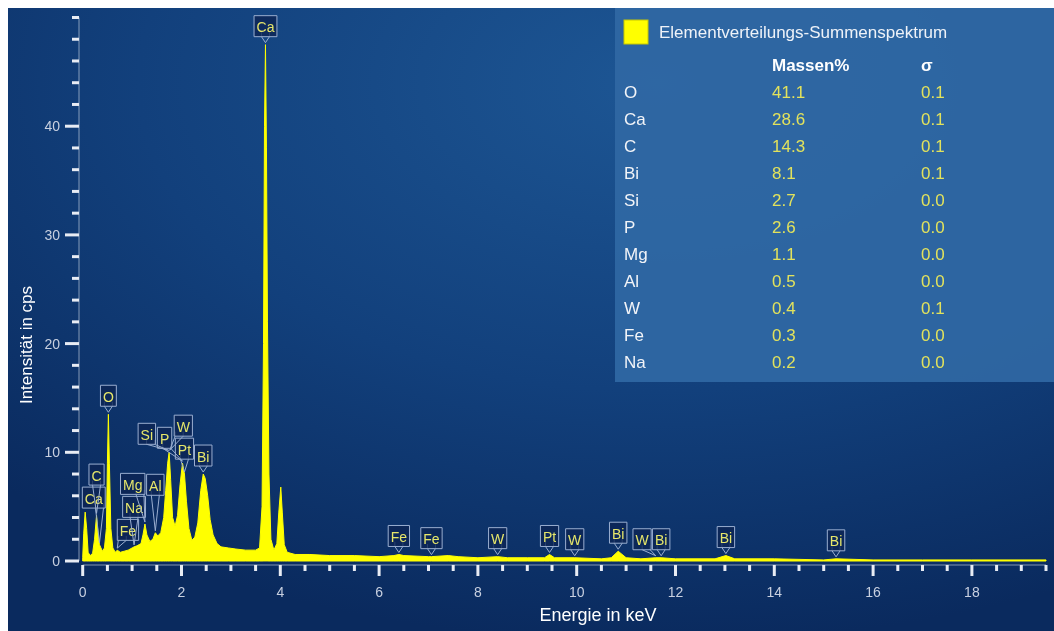 The image size is (1054, 631). Describe the element at coordinates (873, 592) in the screenshot. I see `x-tick-label: 16` at that location.